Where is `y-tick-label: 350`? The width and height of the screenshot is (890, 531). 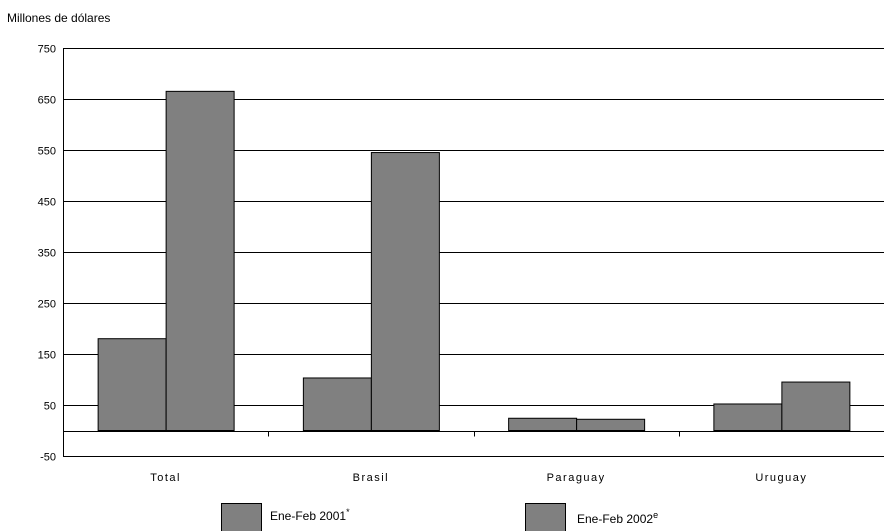 y-tick-label: 350 is located at coordinates (47, 254).